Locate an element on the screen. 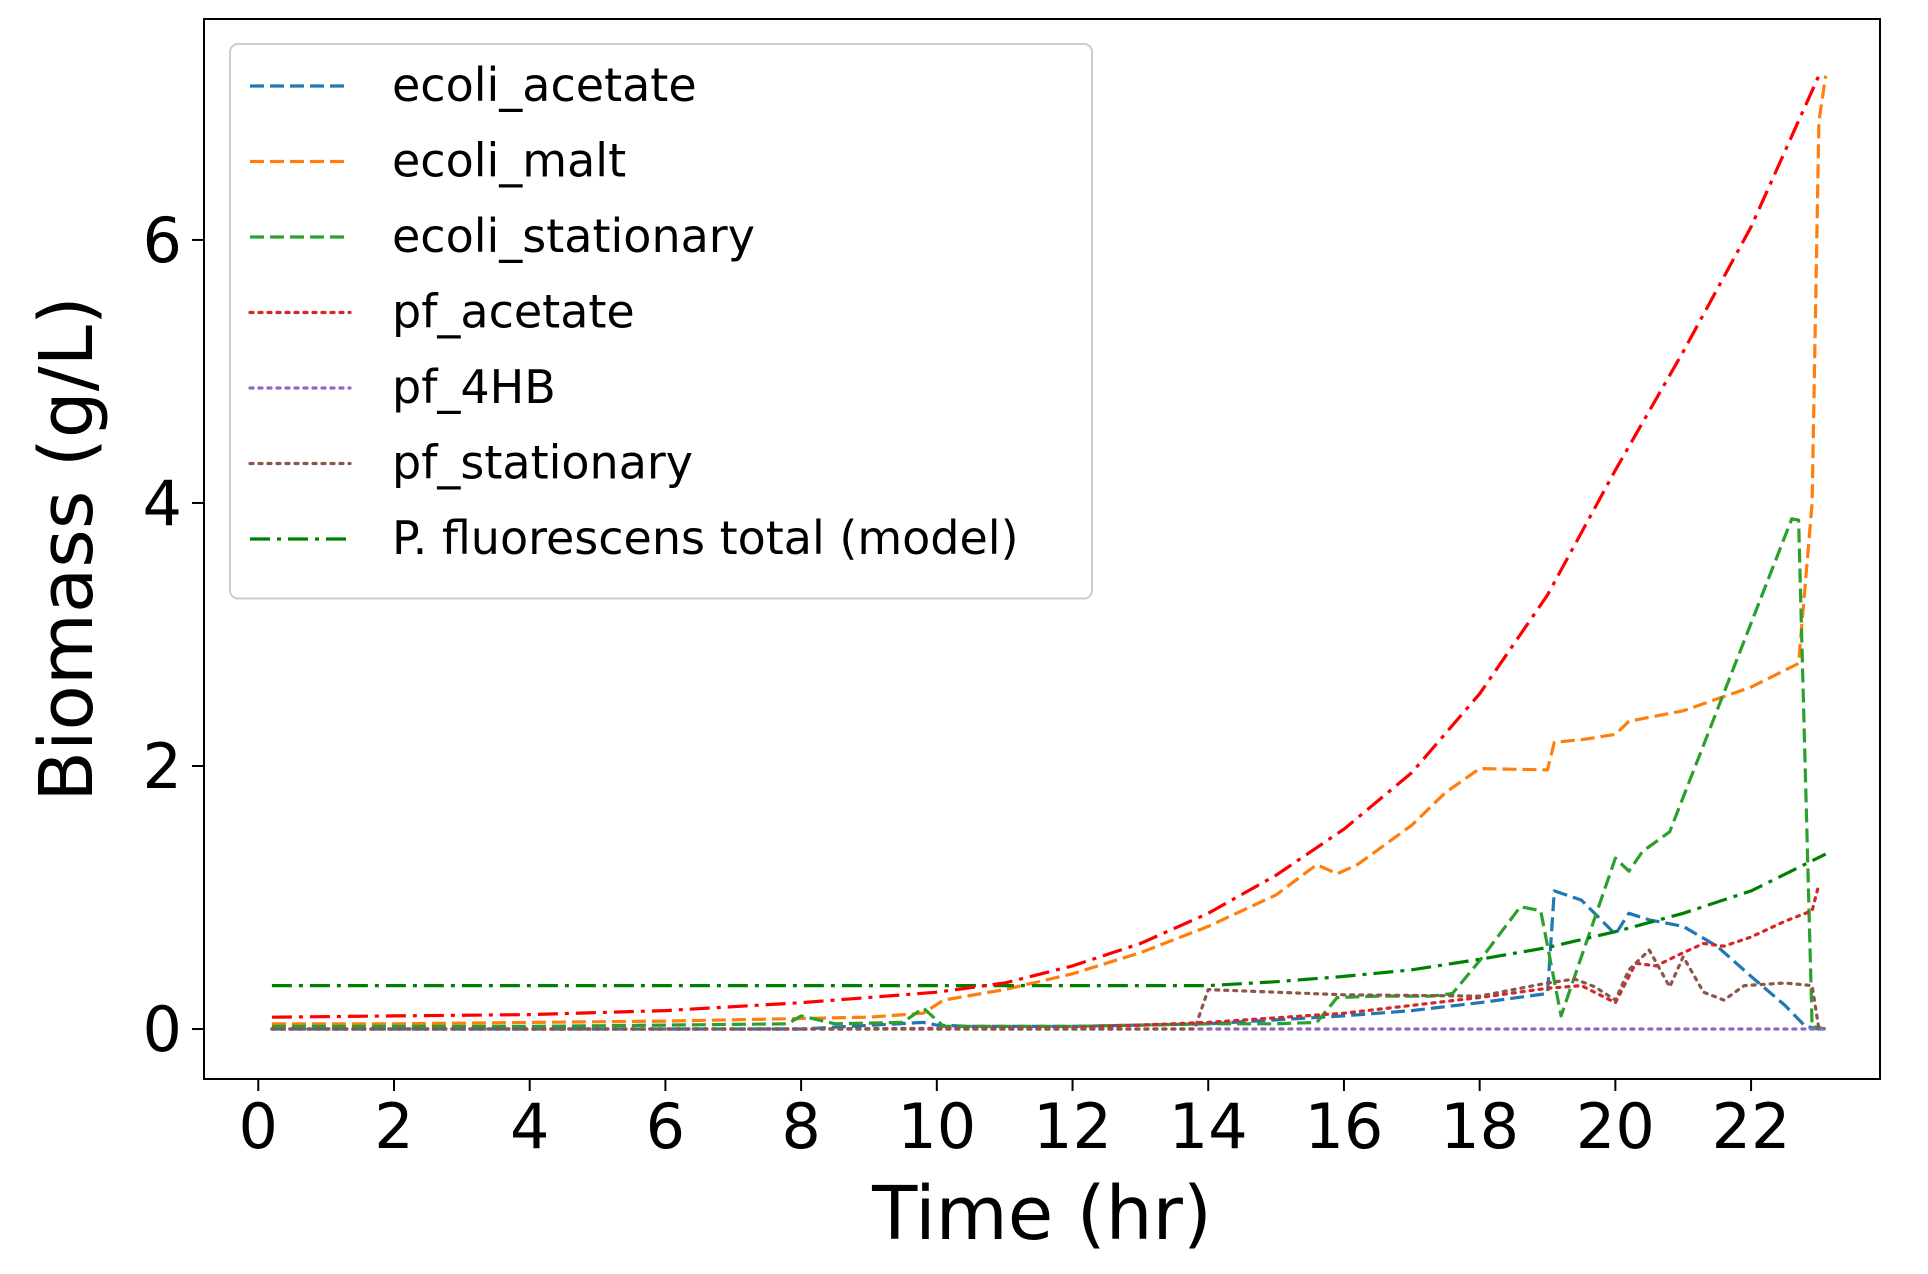 This screenshot has height=1274, width=1928. y-tick-label: 2 is located at coordinates (162, 766).